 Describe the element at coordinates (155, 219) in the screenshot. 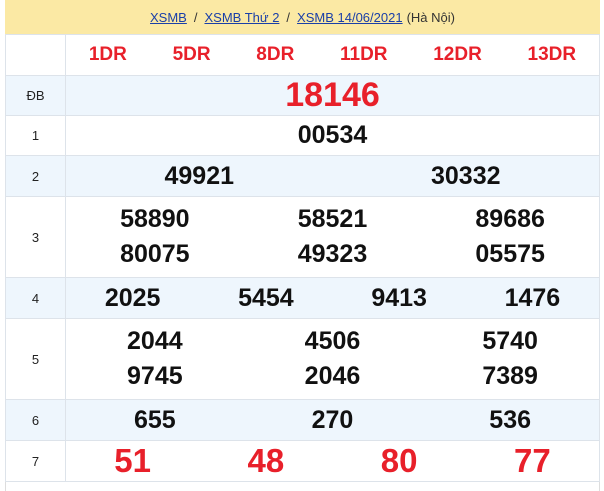

I see `prize-number: 58890` at that location.